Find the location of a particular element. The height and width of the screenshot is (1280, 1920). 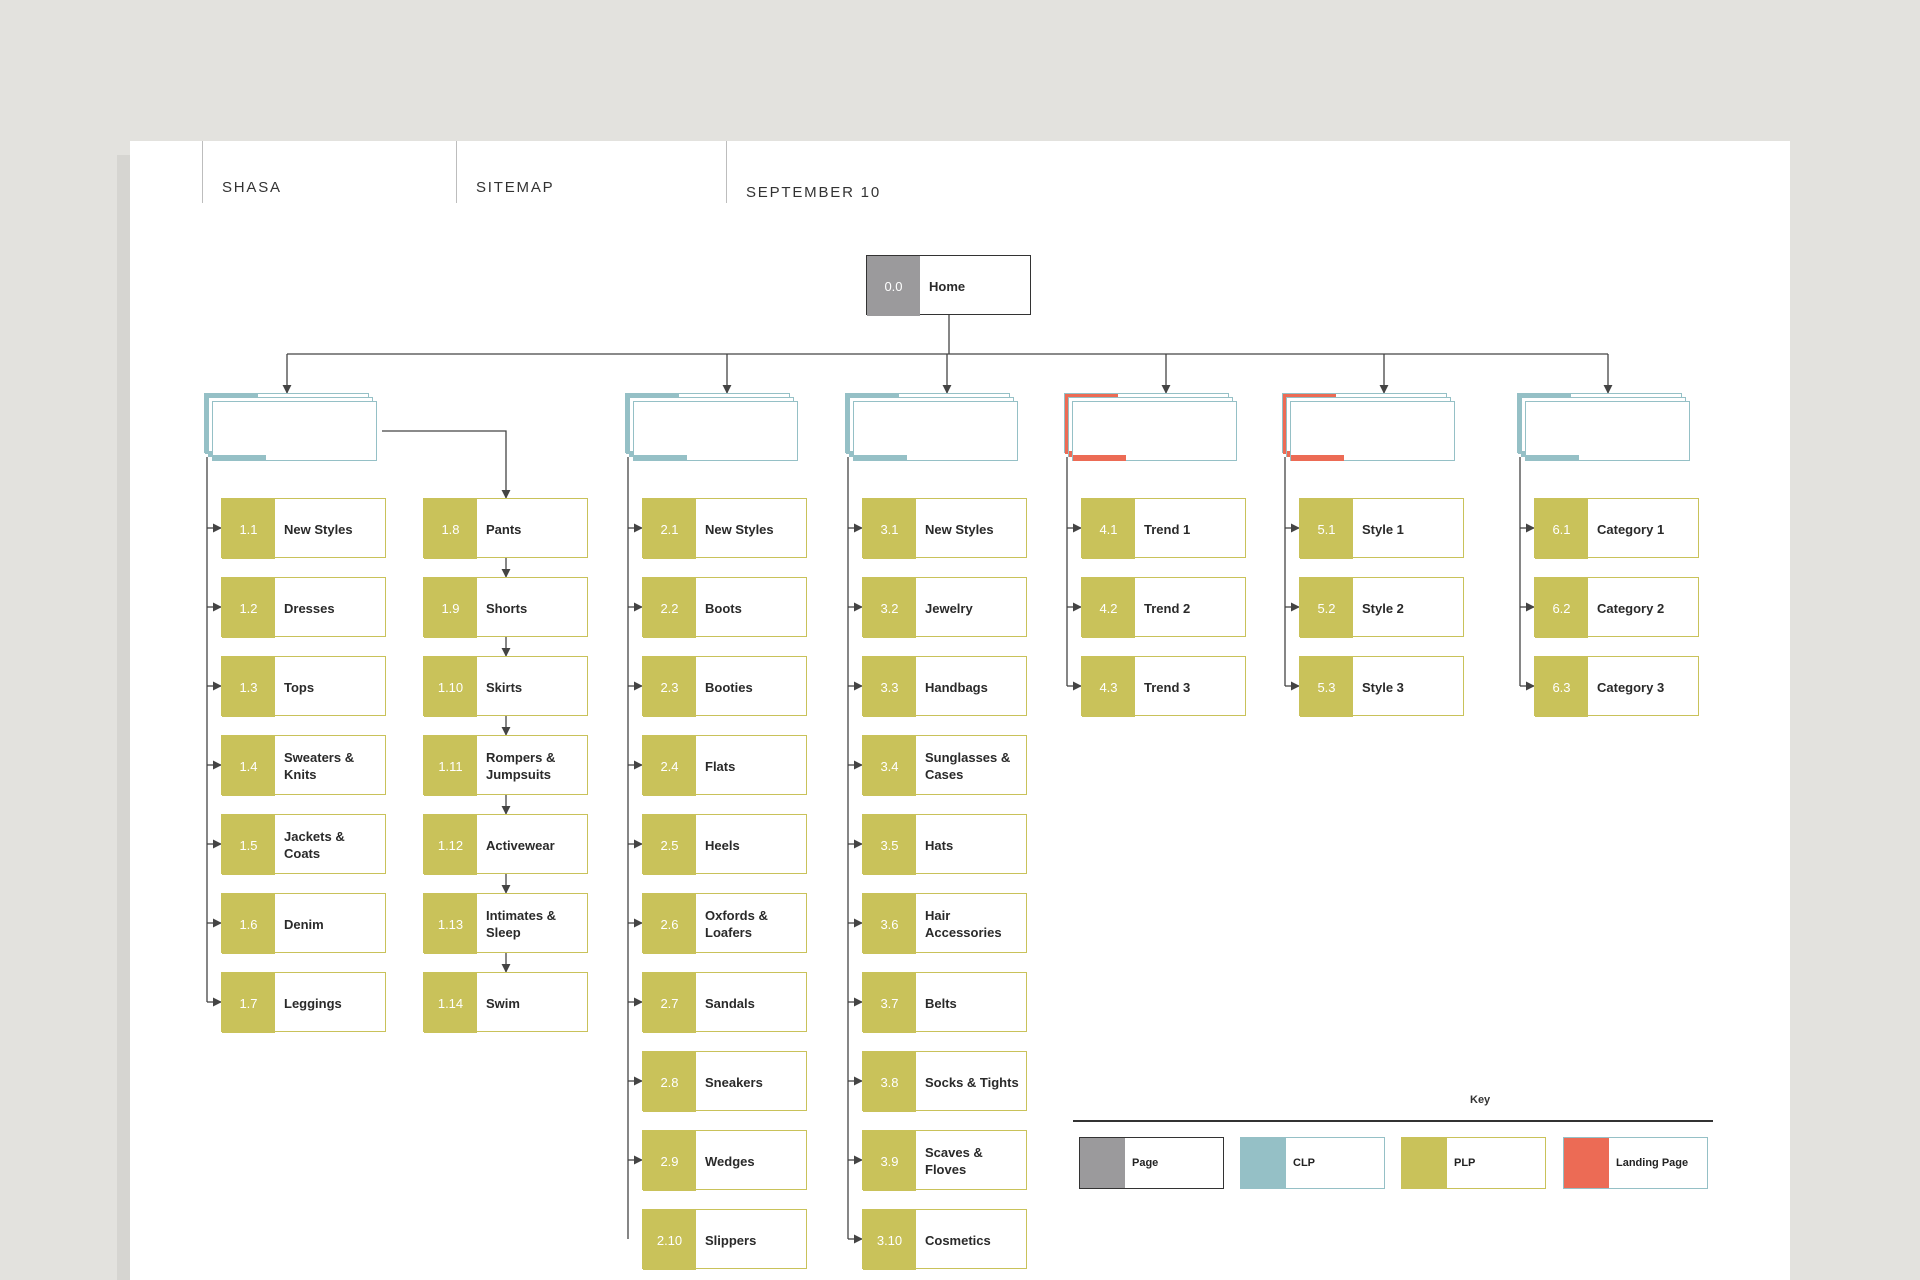

node-number: 3.7 is located at coordinates (889, 1003).